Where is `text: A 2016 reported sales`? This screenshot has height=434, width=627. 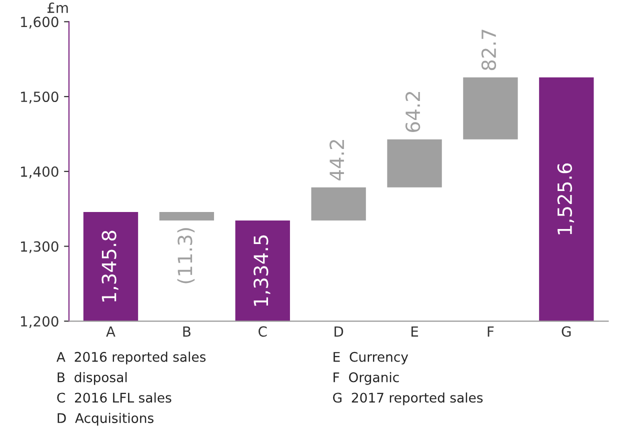 text: A 2016 reported sales is located at coordinates (131, 358).